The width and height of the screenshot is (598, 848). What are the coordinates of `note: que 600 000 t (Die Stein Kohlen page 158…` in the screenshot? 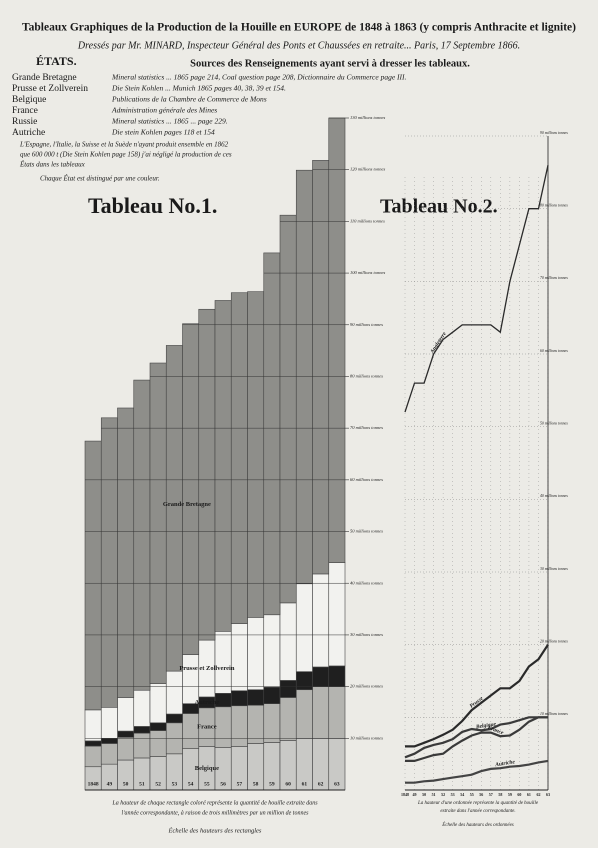 It's located at (126, 155).